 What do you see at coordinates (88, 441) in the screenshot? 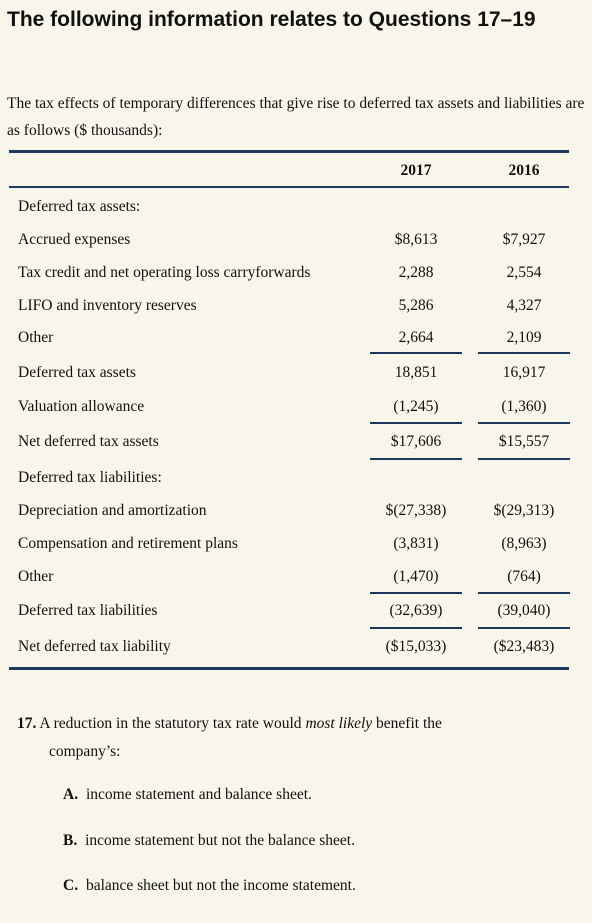
I see `row-label: Net deferred tax assets` at bounding box center [88, 441].